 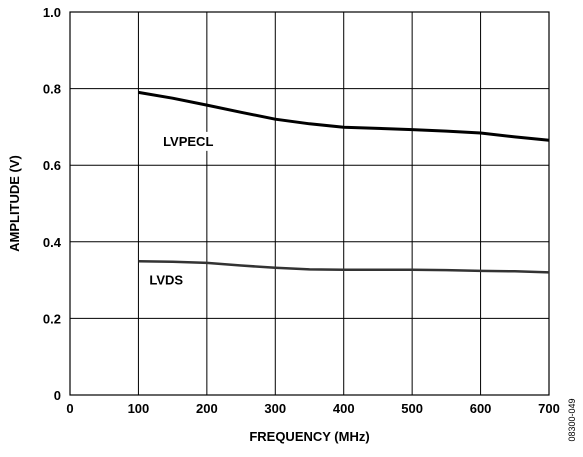 What do you see at coordinates (309, 436) in the screenshot?
I see `x-axis-label: FREQUENCY (MHz)` at bounding box center [309, 436].